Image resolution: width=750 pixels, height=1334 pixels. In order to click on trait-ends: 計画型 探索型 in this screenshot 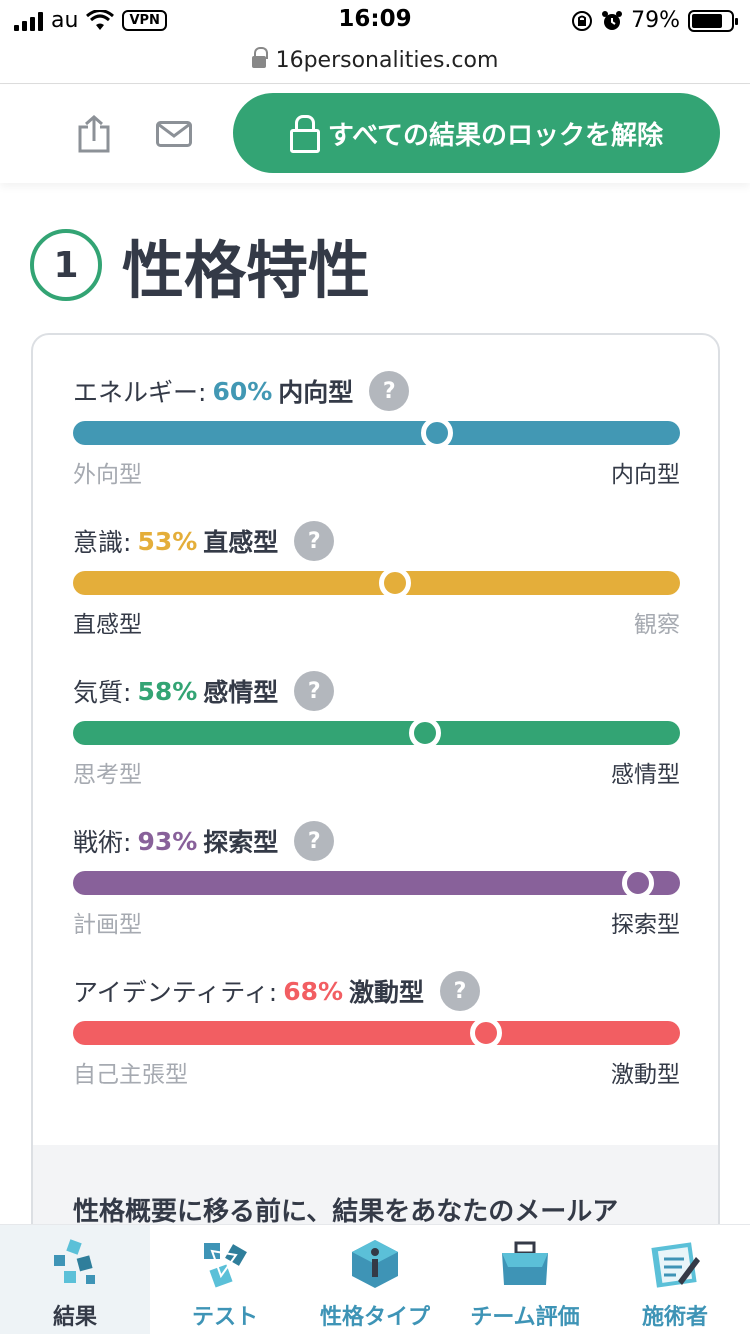, I will do `click(376, 922)`.